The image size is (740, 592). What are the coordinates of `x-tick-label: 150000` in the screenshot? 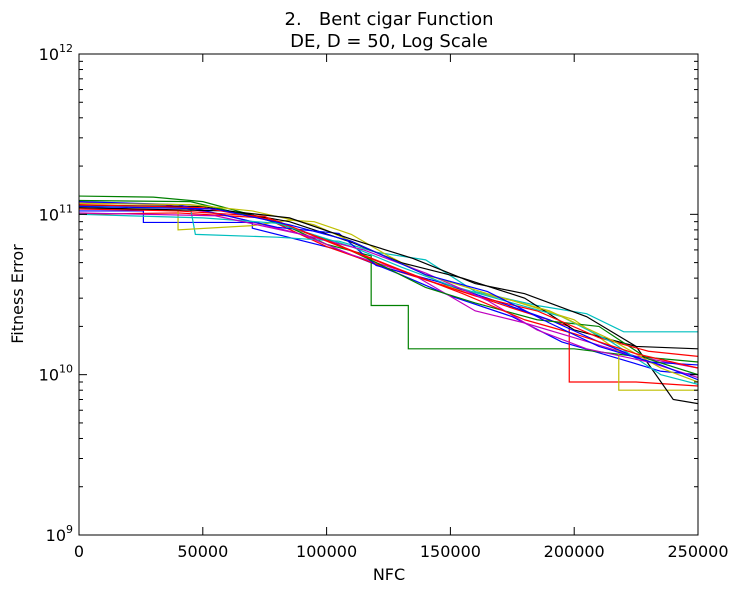 It's located at (450, 551).